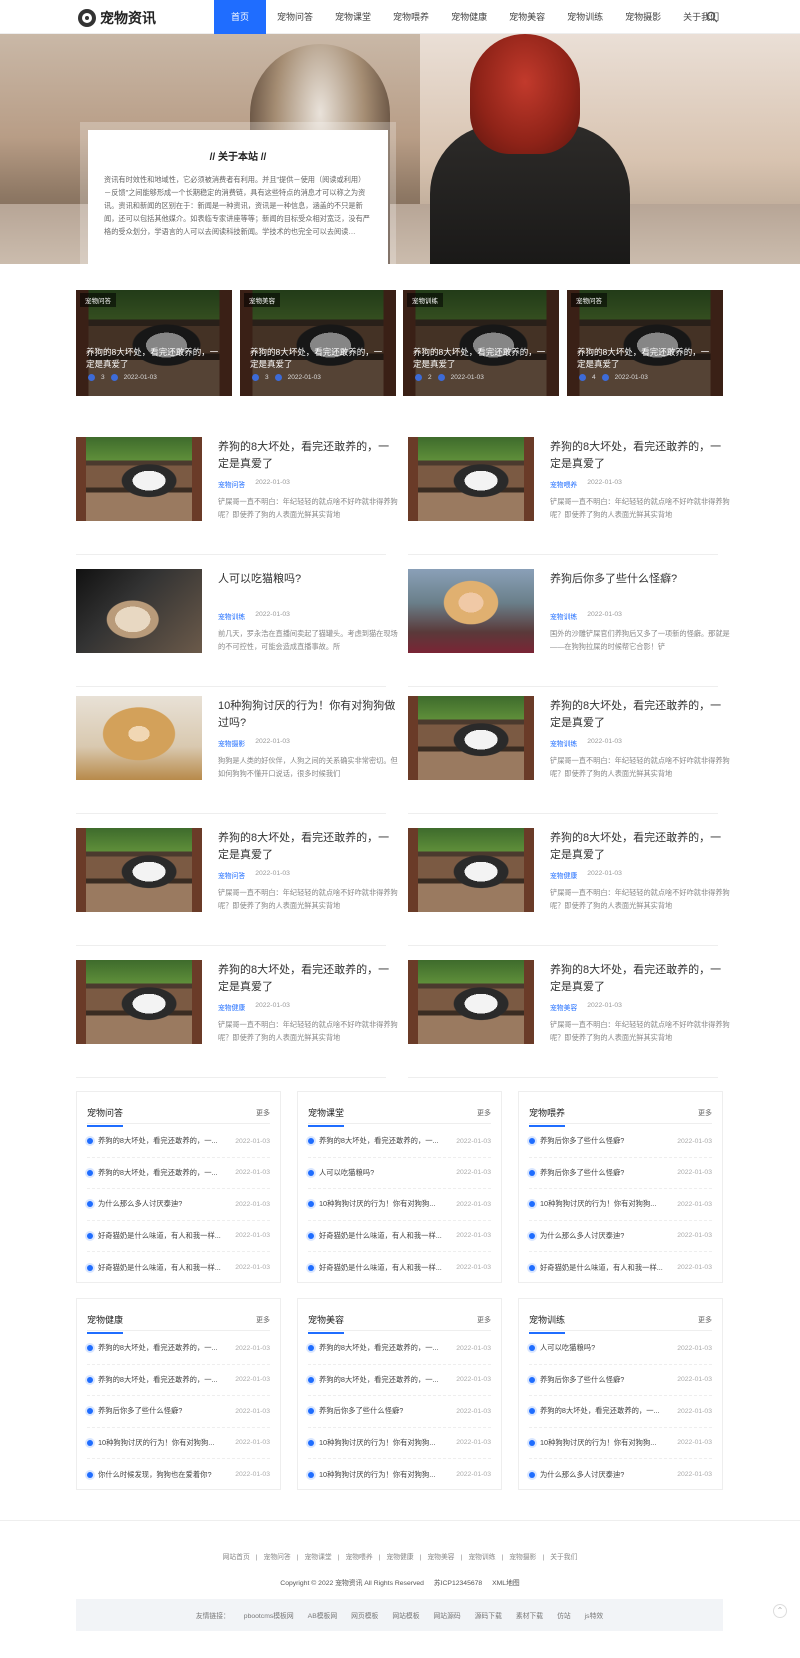 The image size is (800, 1658). Describe the element at coordinates (353, 17) in the screenshot. I see `nav-item: 宠物课堂` at that location.